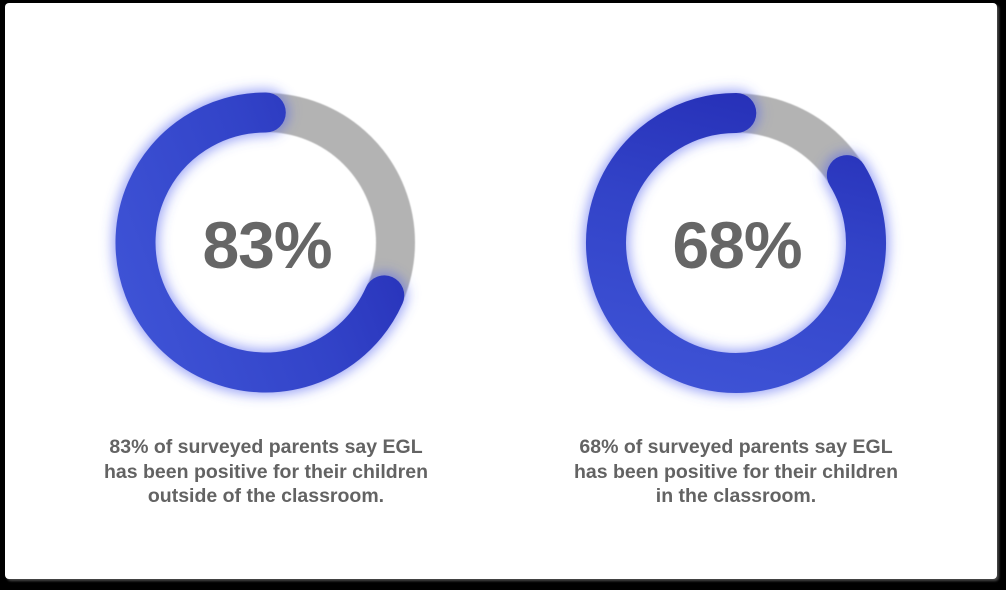 This screenshot has height=590, width=1006. I want to click on donut-2-percentage-label: 68%, so click(737, 245).